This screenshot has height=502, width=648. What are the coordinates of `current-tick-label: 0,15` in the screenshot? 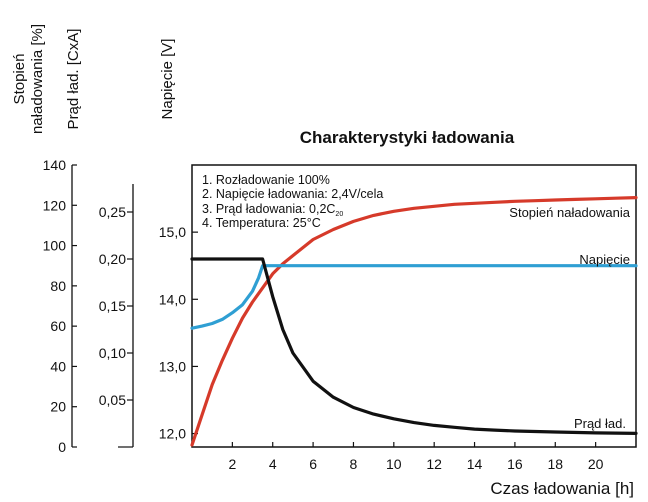 It's located at (112, 306).